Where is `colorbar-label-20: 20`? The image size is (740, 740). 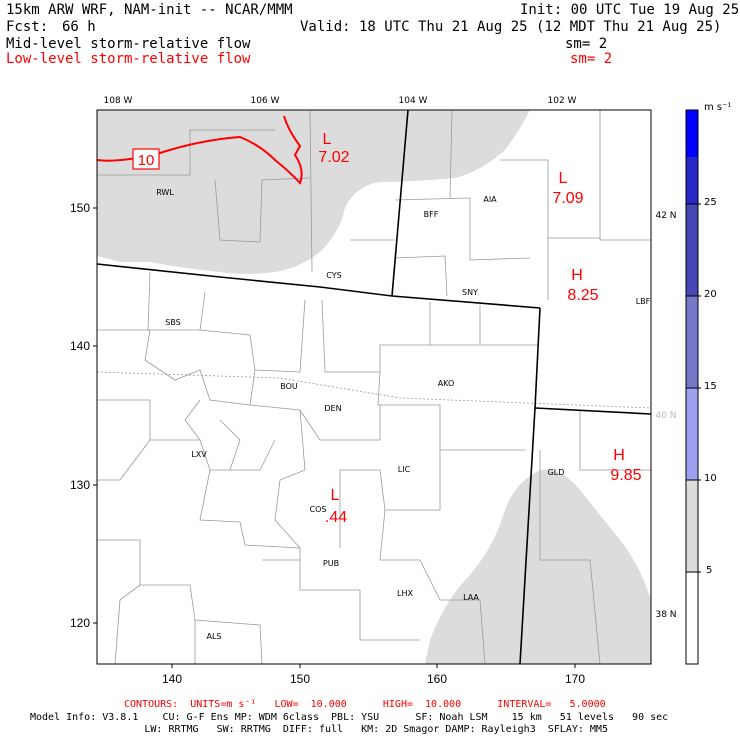 colorbar-label-20: 20 is located at coordinates (710, 294).